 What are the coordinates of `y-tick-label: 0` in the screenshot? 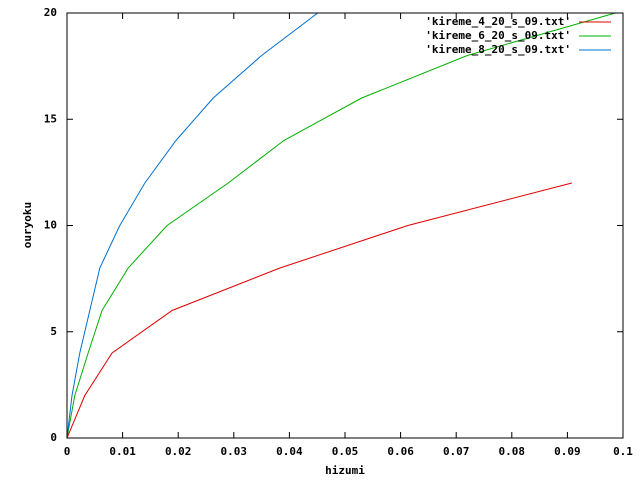 It's located at (53, 437).